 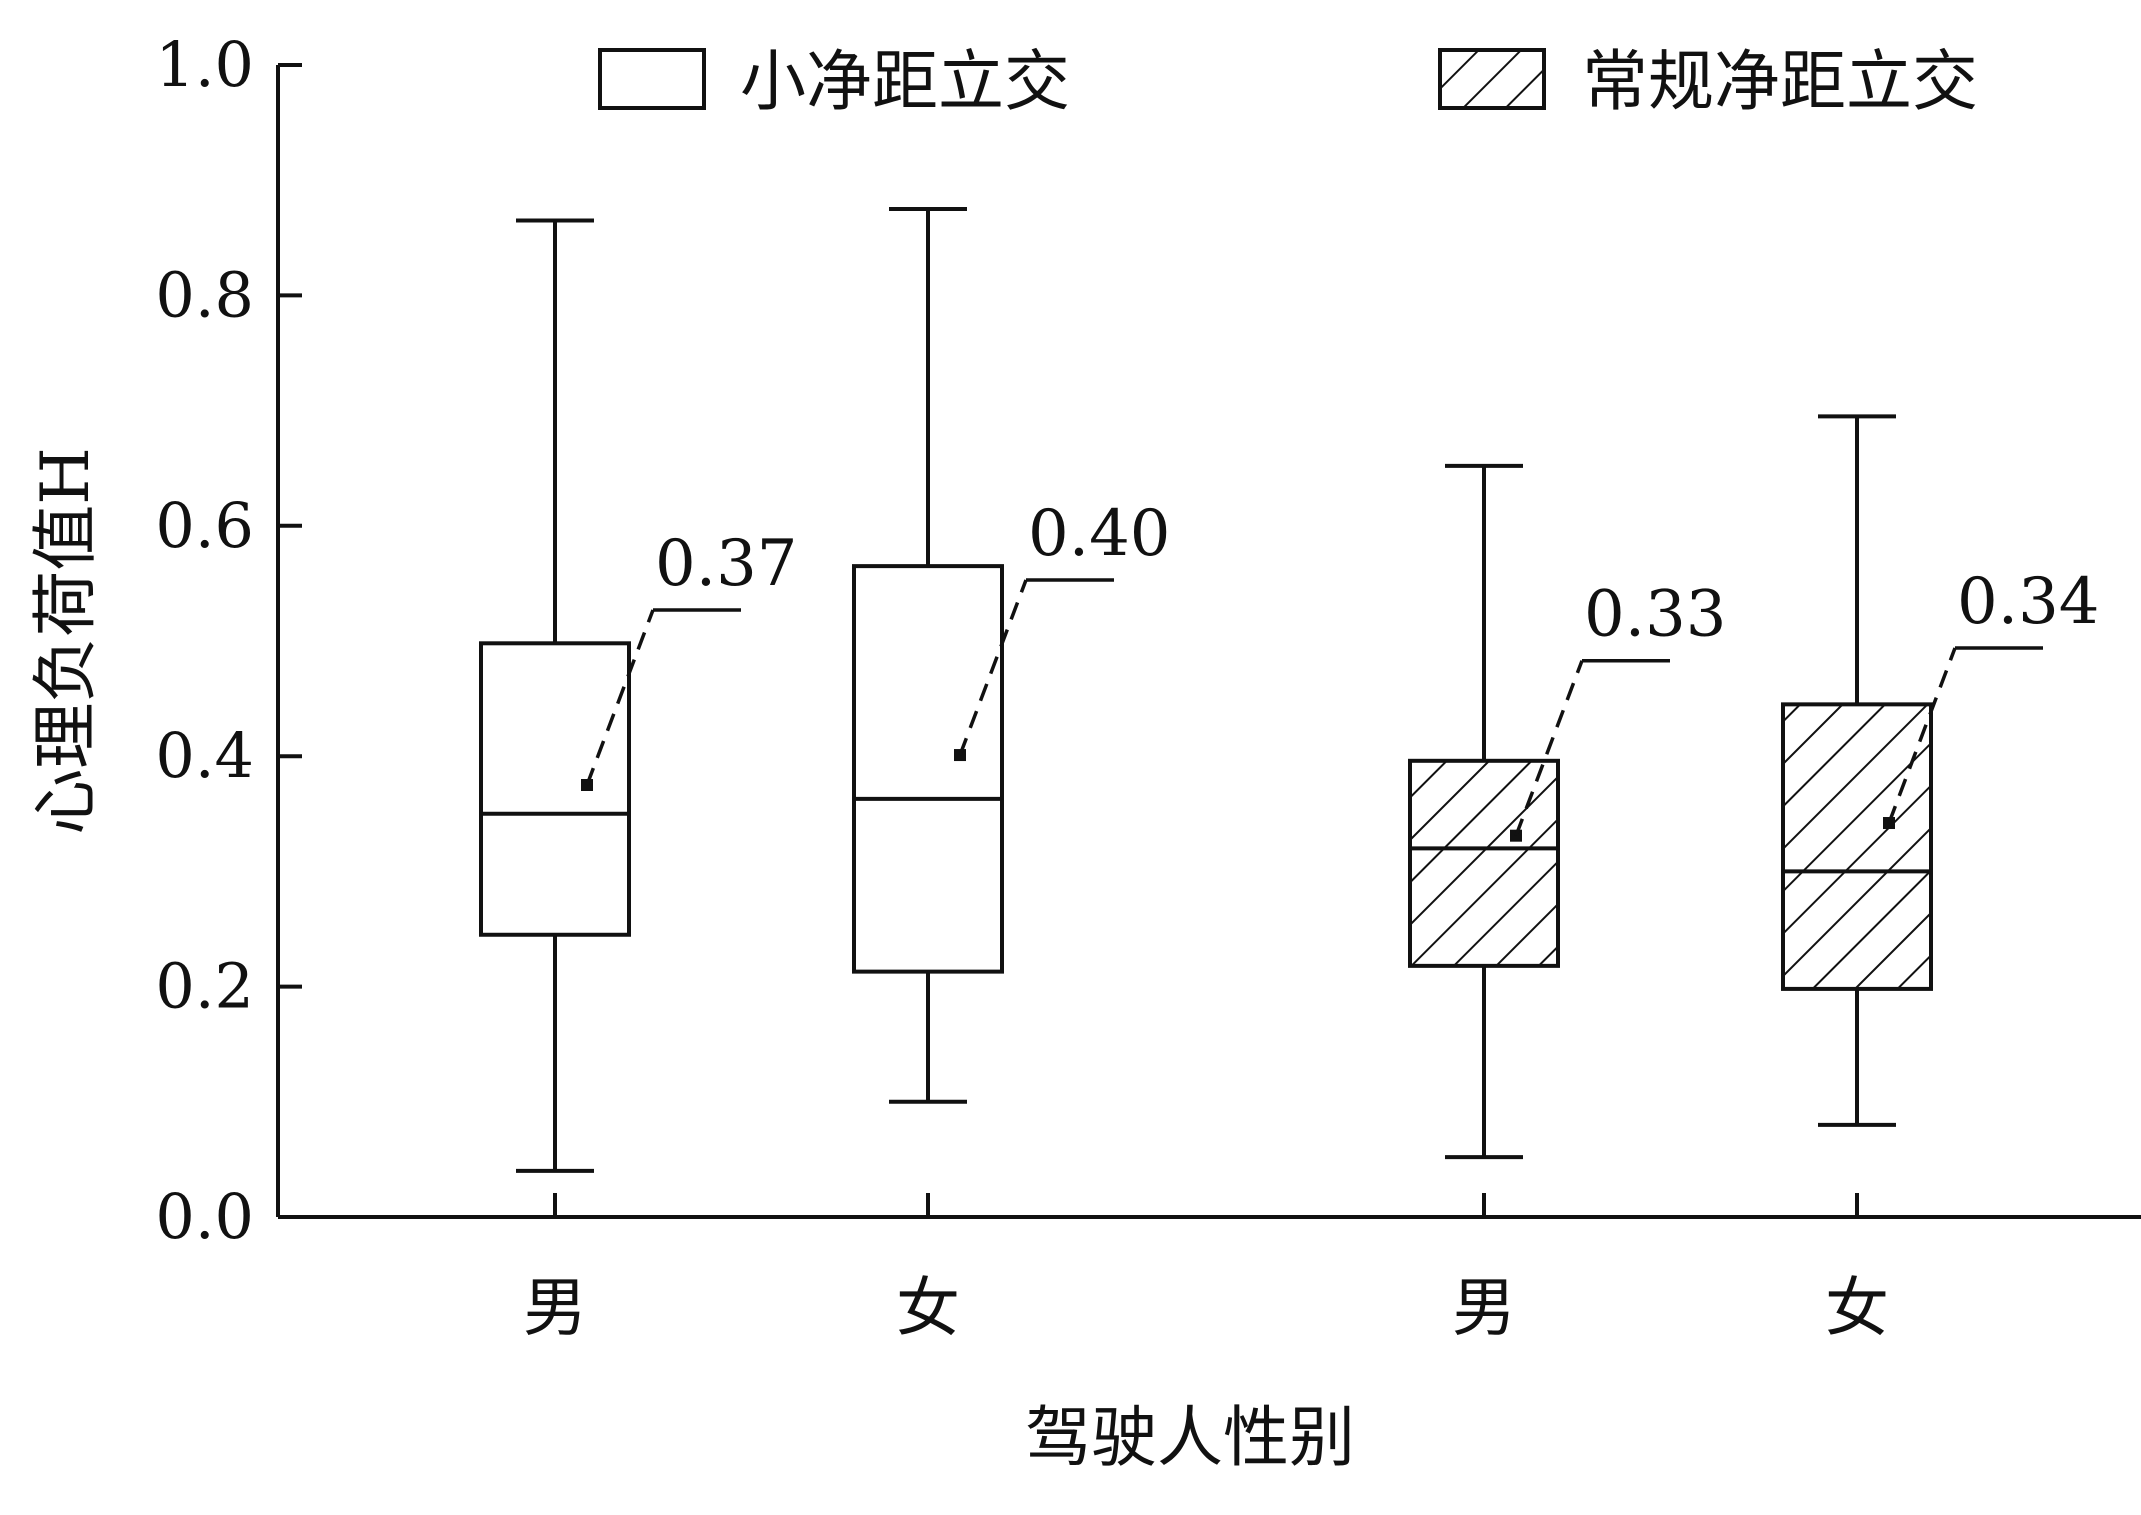 I want to click on x-axis-ticks: 男女男女, so click(x=1206, y=1269).